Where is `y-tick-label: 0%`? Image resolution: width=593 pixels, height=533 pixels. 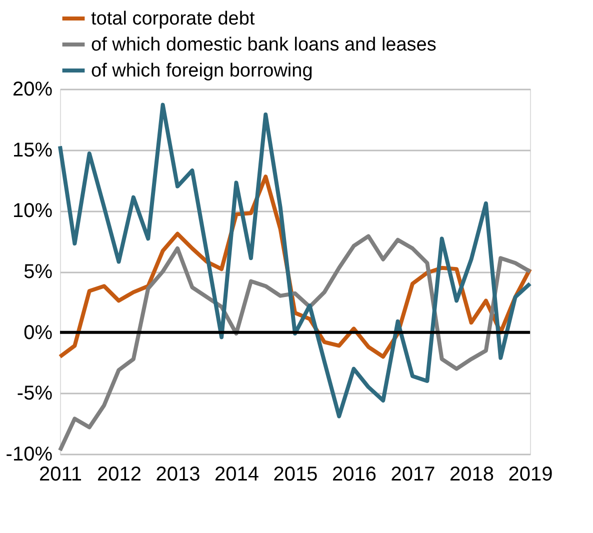
y-tick-label: 0% is located at coordinates (38, 333).